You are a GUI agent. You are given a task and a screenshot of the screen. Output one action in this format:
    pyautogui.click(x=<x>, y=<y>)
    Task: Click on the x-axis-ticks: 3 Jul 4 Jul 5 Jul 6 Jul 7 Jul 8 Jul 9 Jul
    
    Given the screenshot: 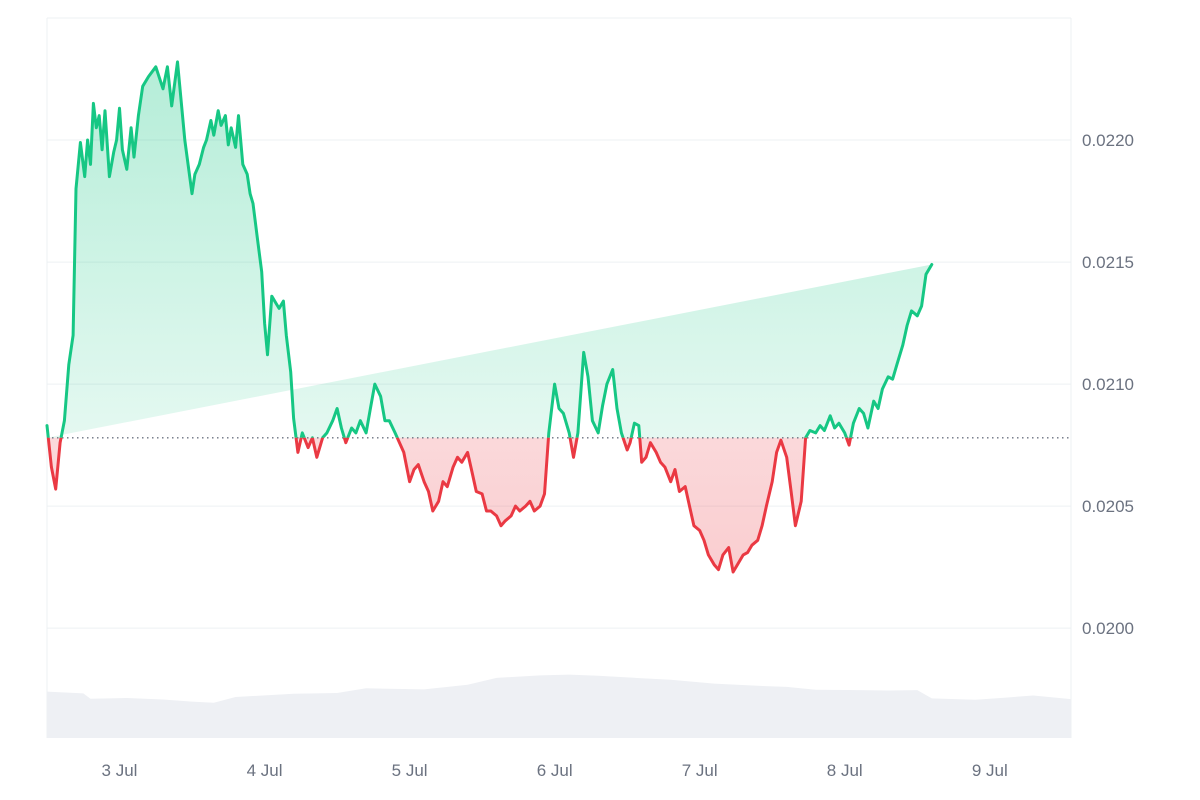 What is the action you would take?
    pyautogui.click(x=555, y=770)
    